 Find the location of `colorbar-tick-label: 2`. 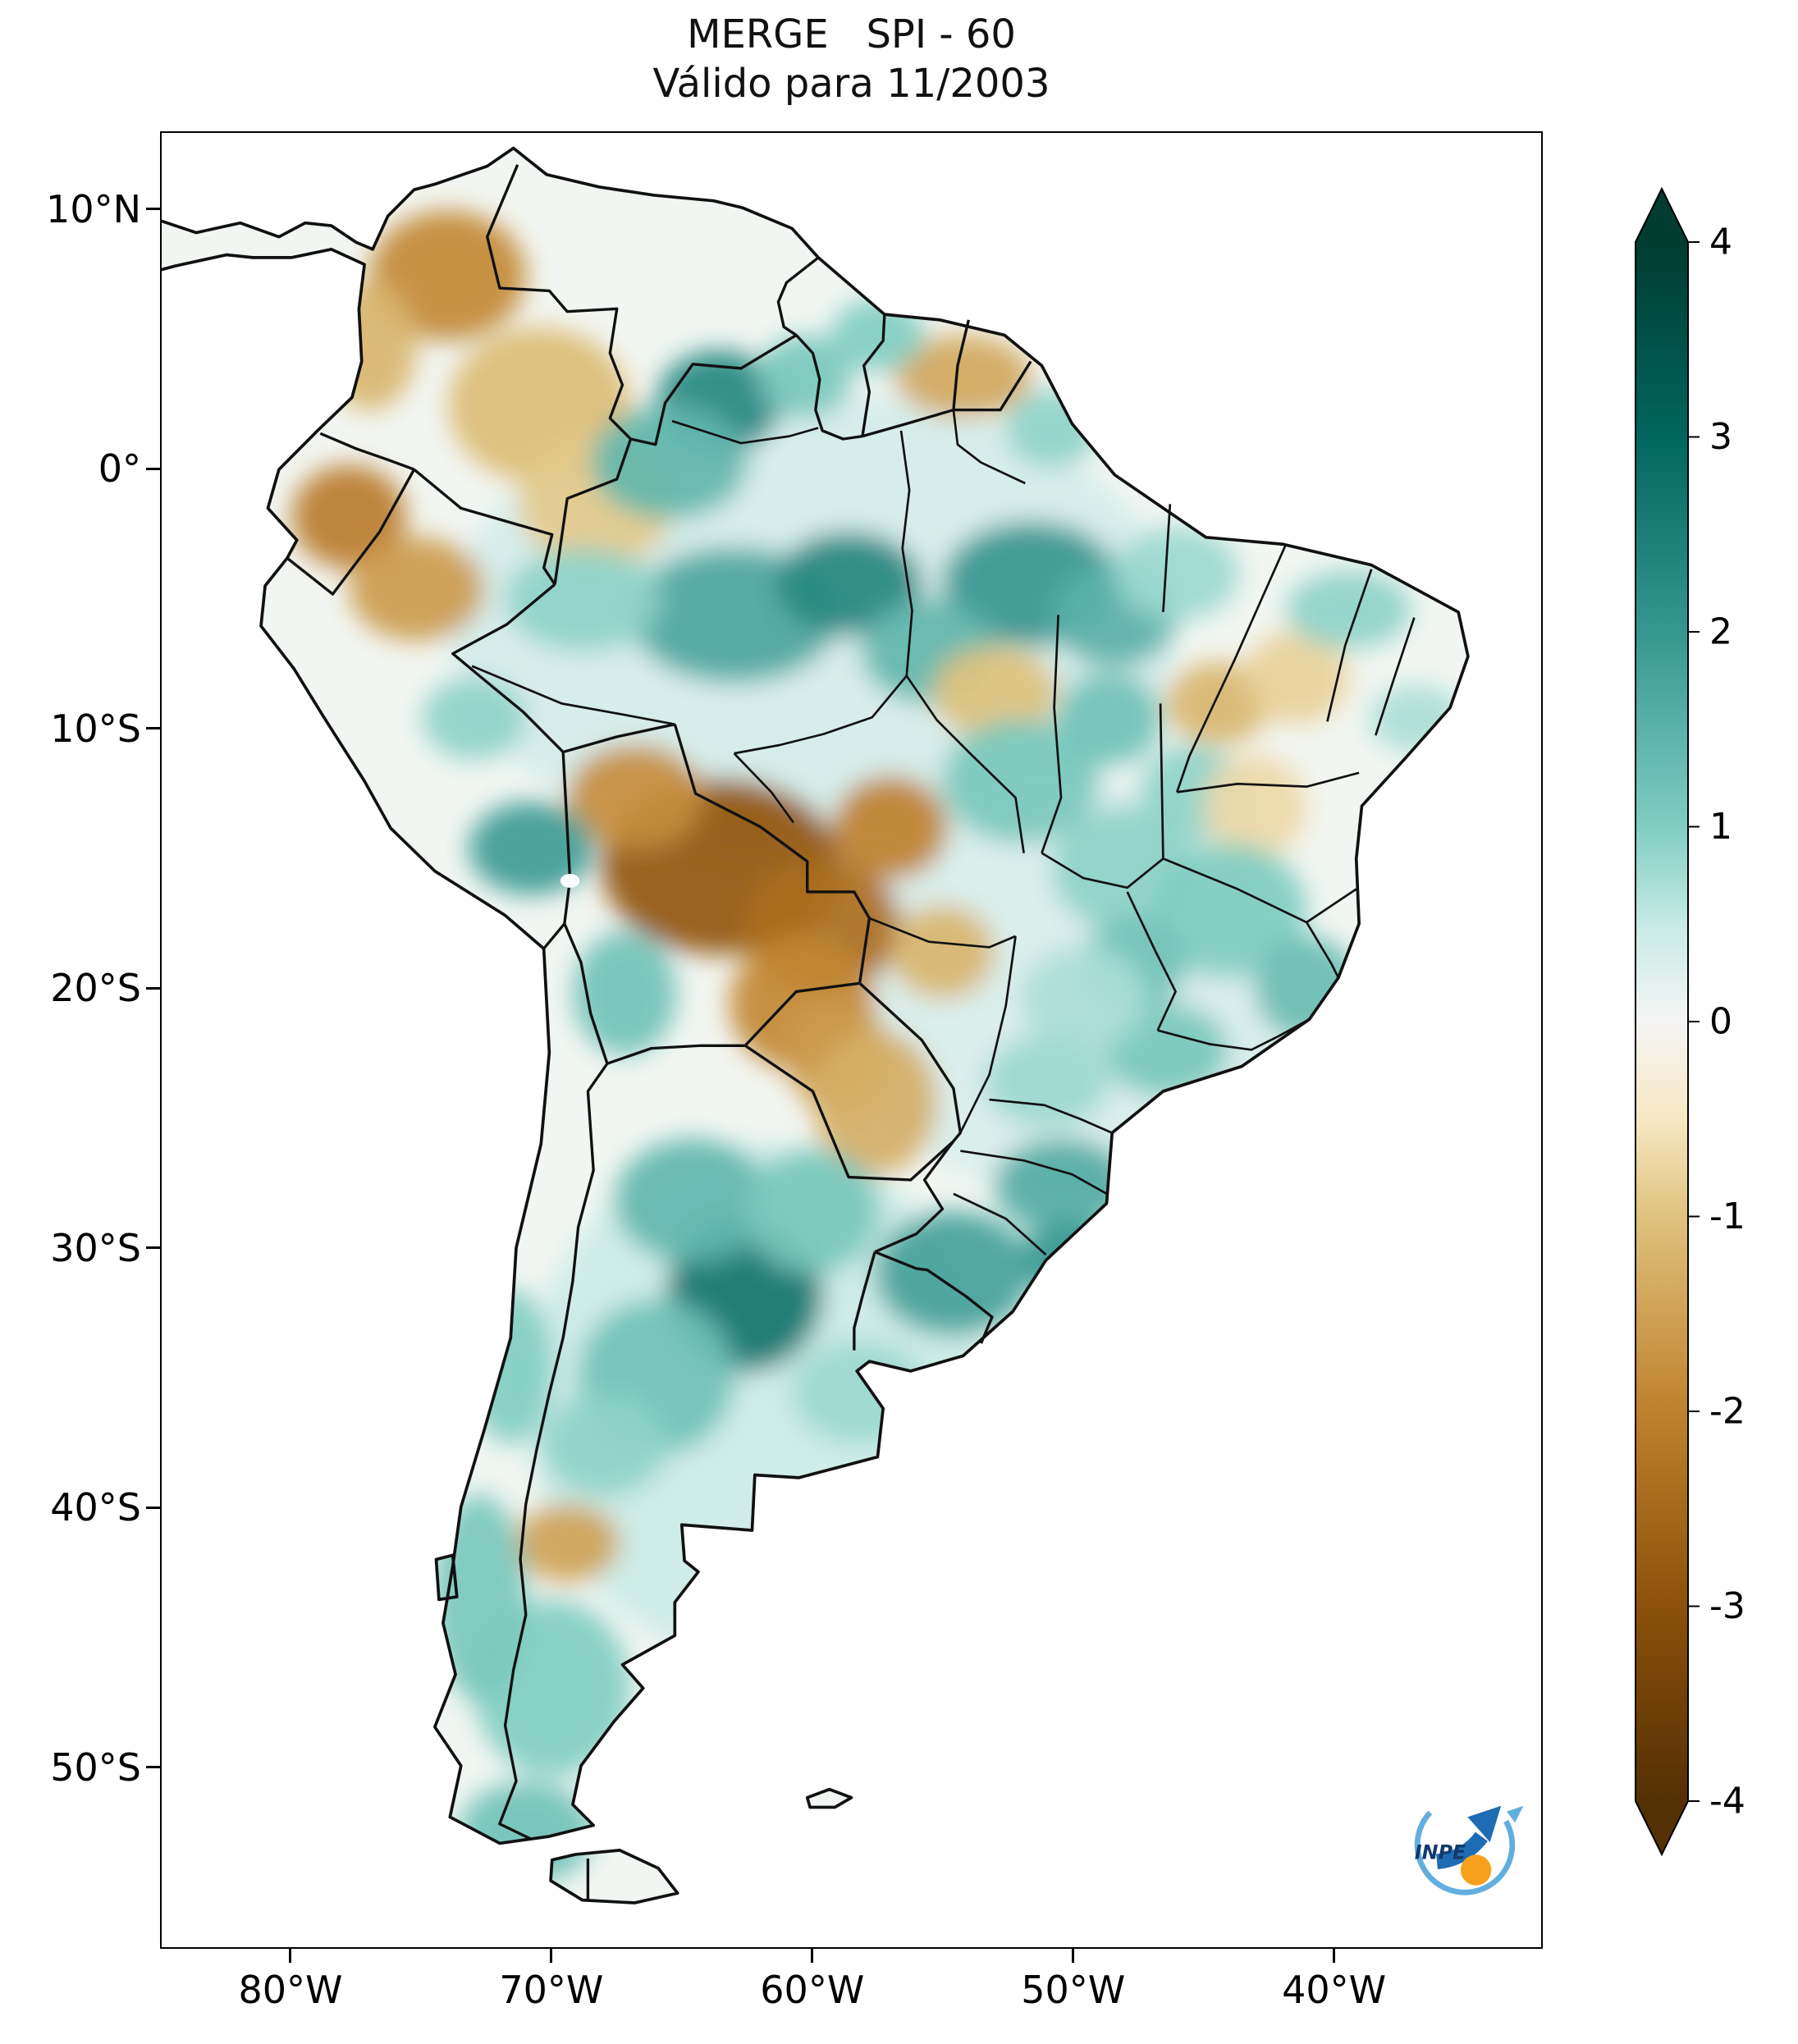

colorbar-tick-label: 2 is located at coordinates (1720, 632).